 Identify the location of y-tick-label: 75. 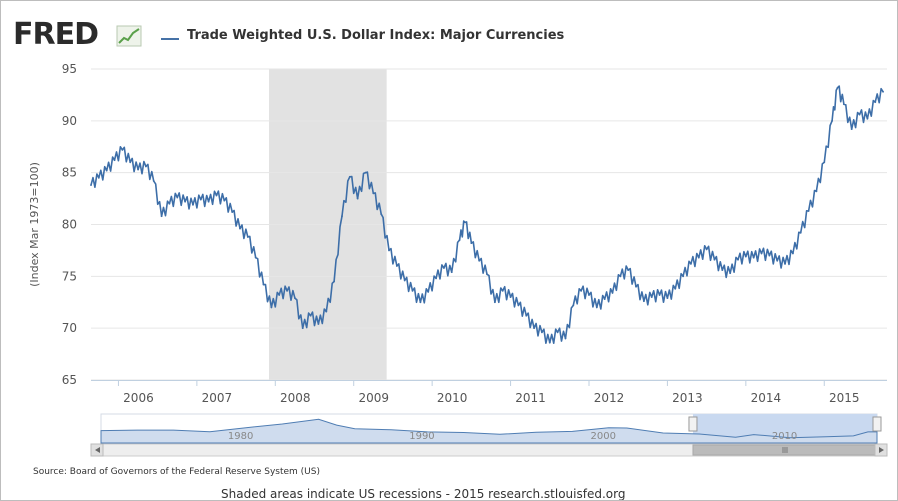
(69, 276).